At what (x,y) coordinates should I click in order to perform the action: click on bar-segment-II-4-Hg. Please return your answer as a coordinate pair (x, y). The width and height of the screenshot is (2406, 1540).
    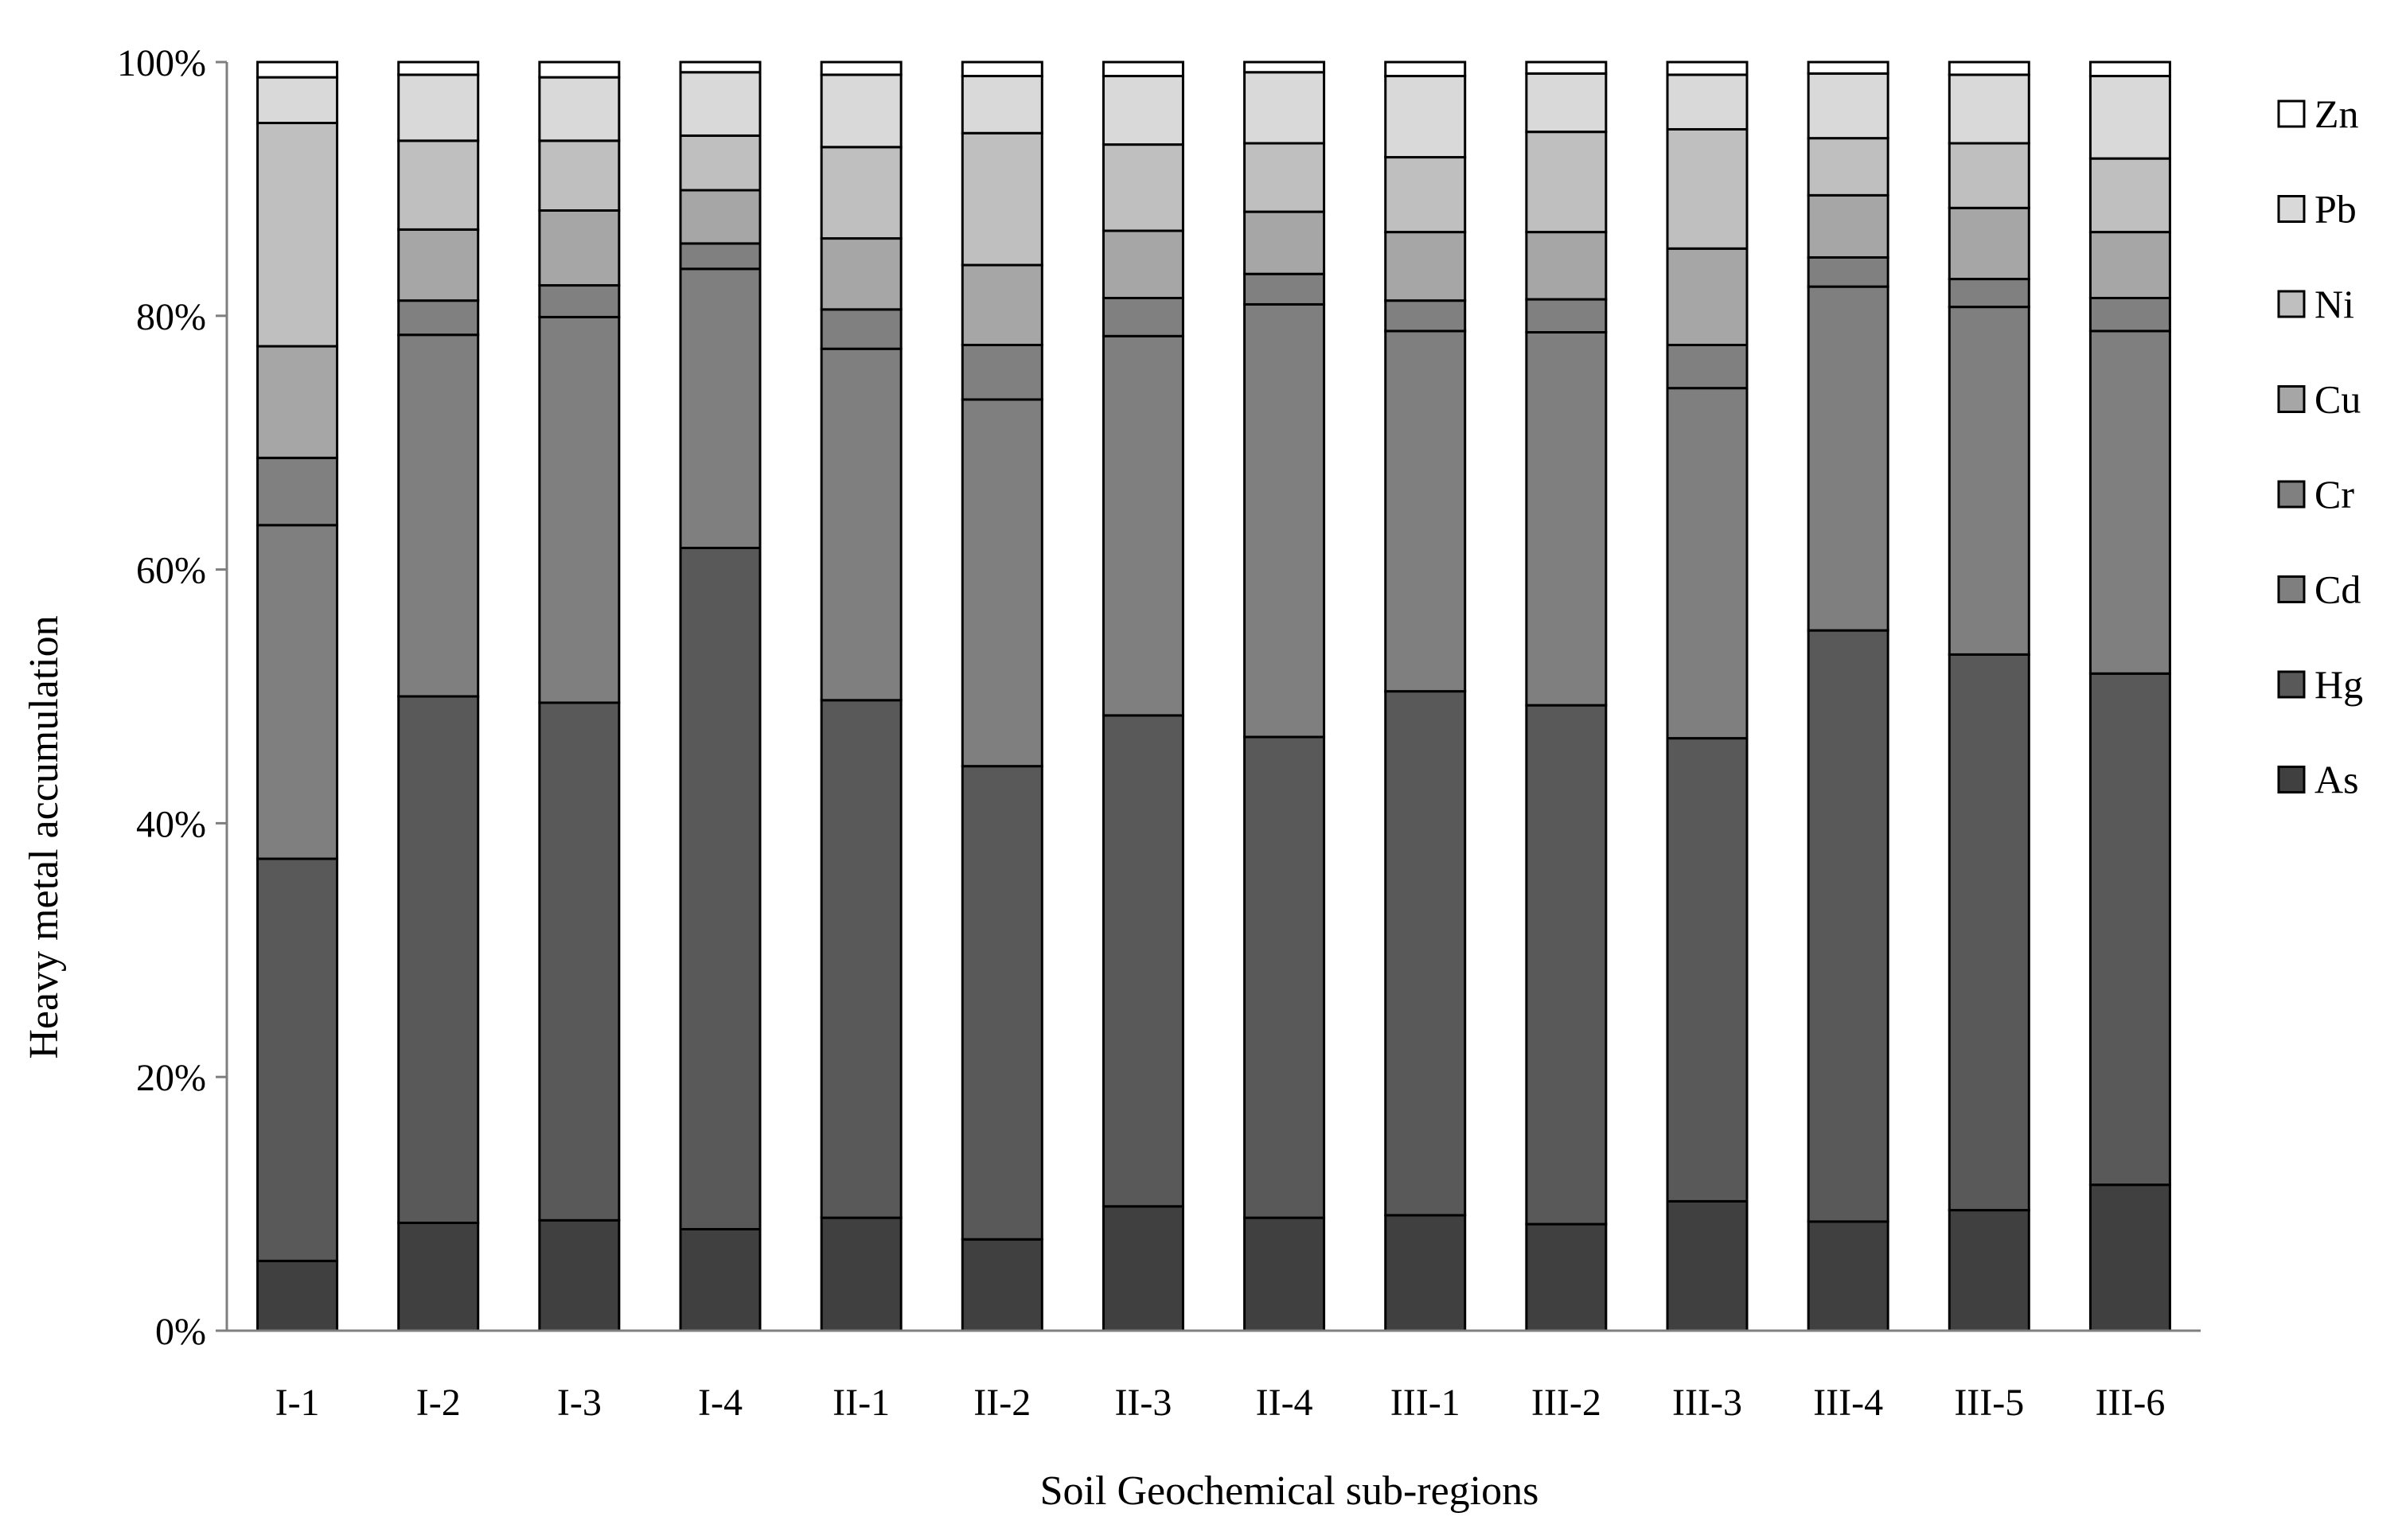
    Looking at the image, I should click on (1284, 977).